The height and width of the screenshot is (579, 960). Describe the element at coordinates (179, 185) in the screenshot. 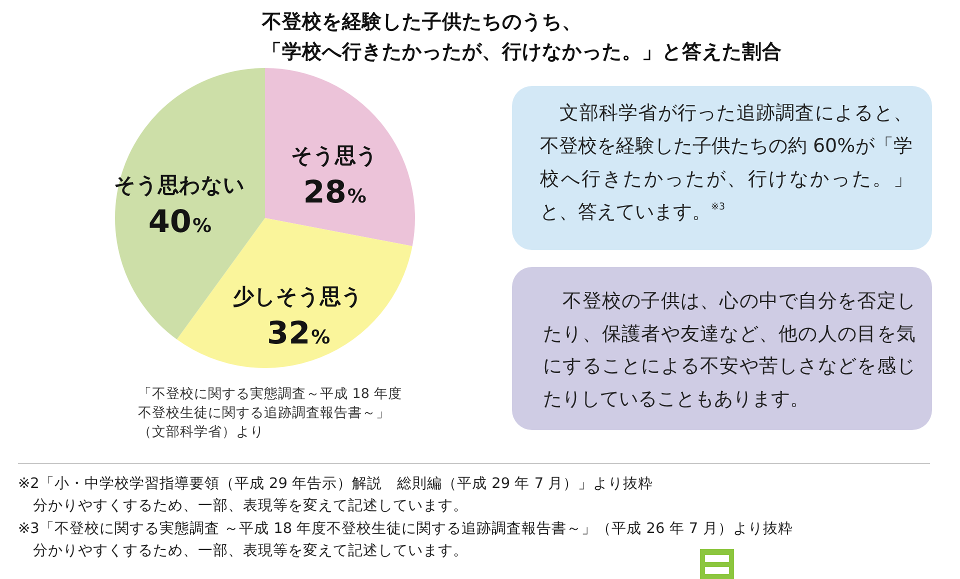

I see `slice-label: そう思わない` at that location.